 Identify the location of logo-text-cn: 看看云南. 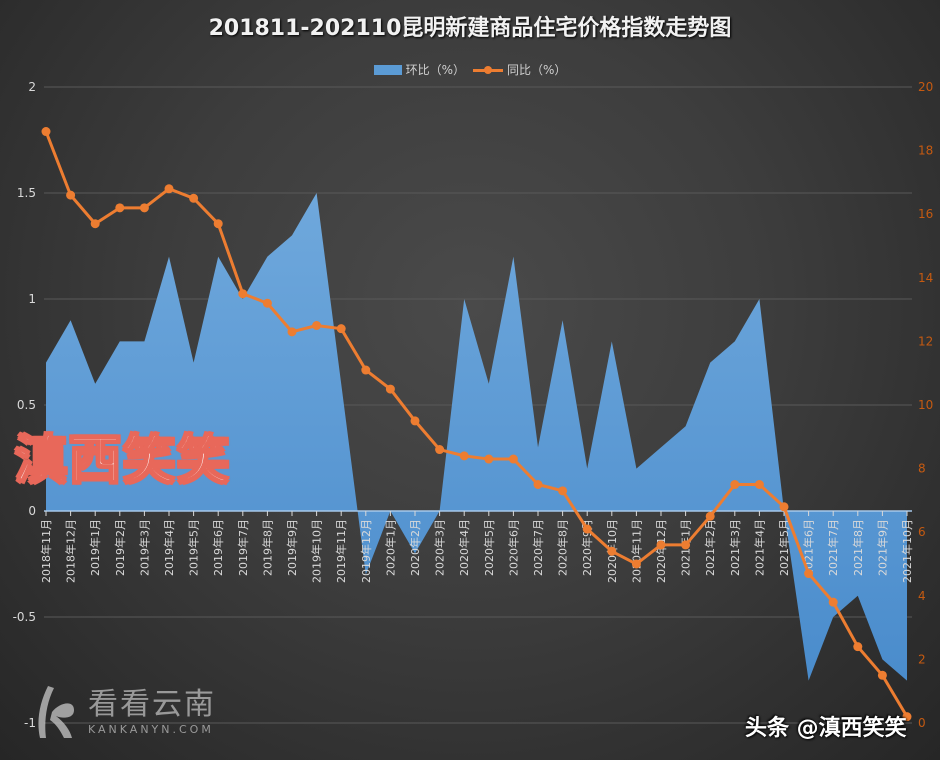
(152, 704).